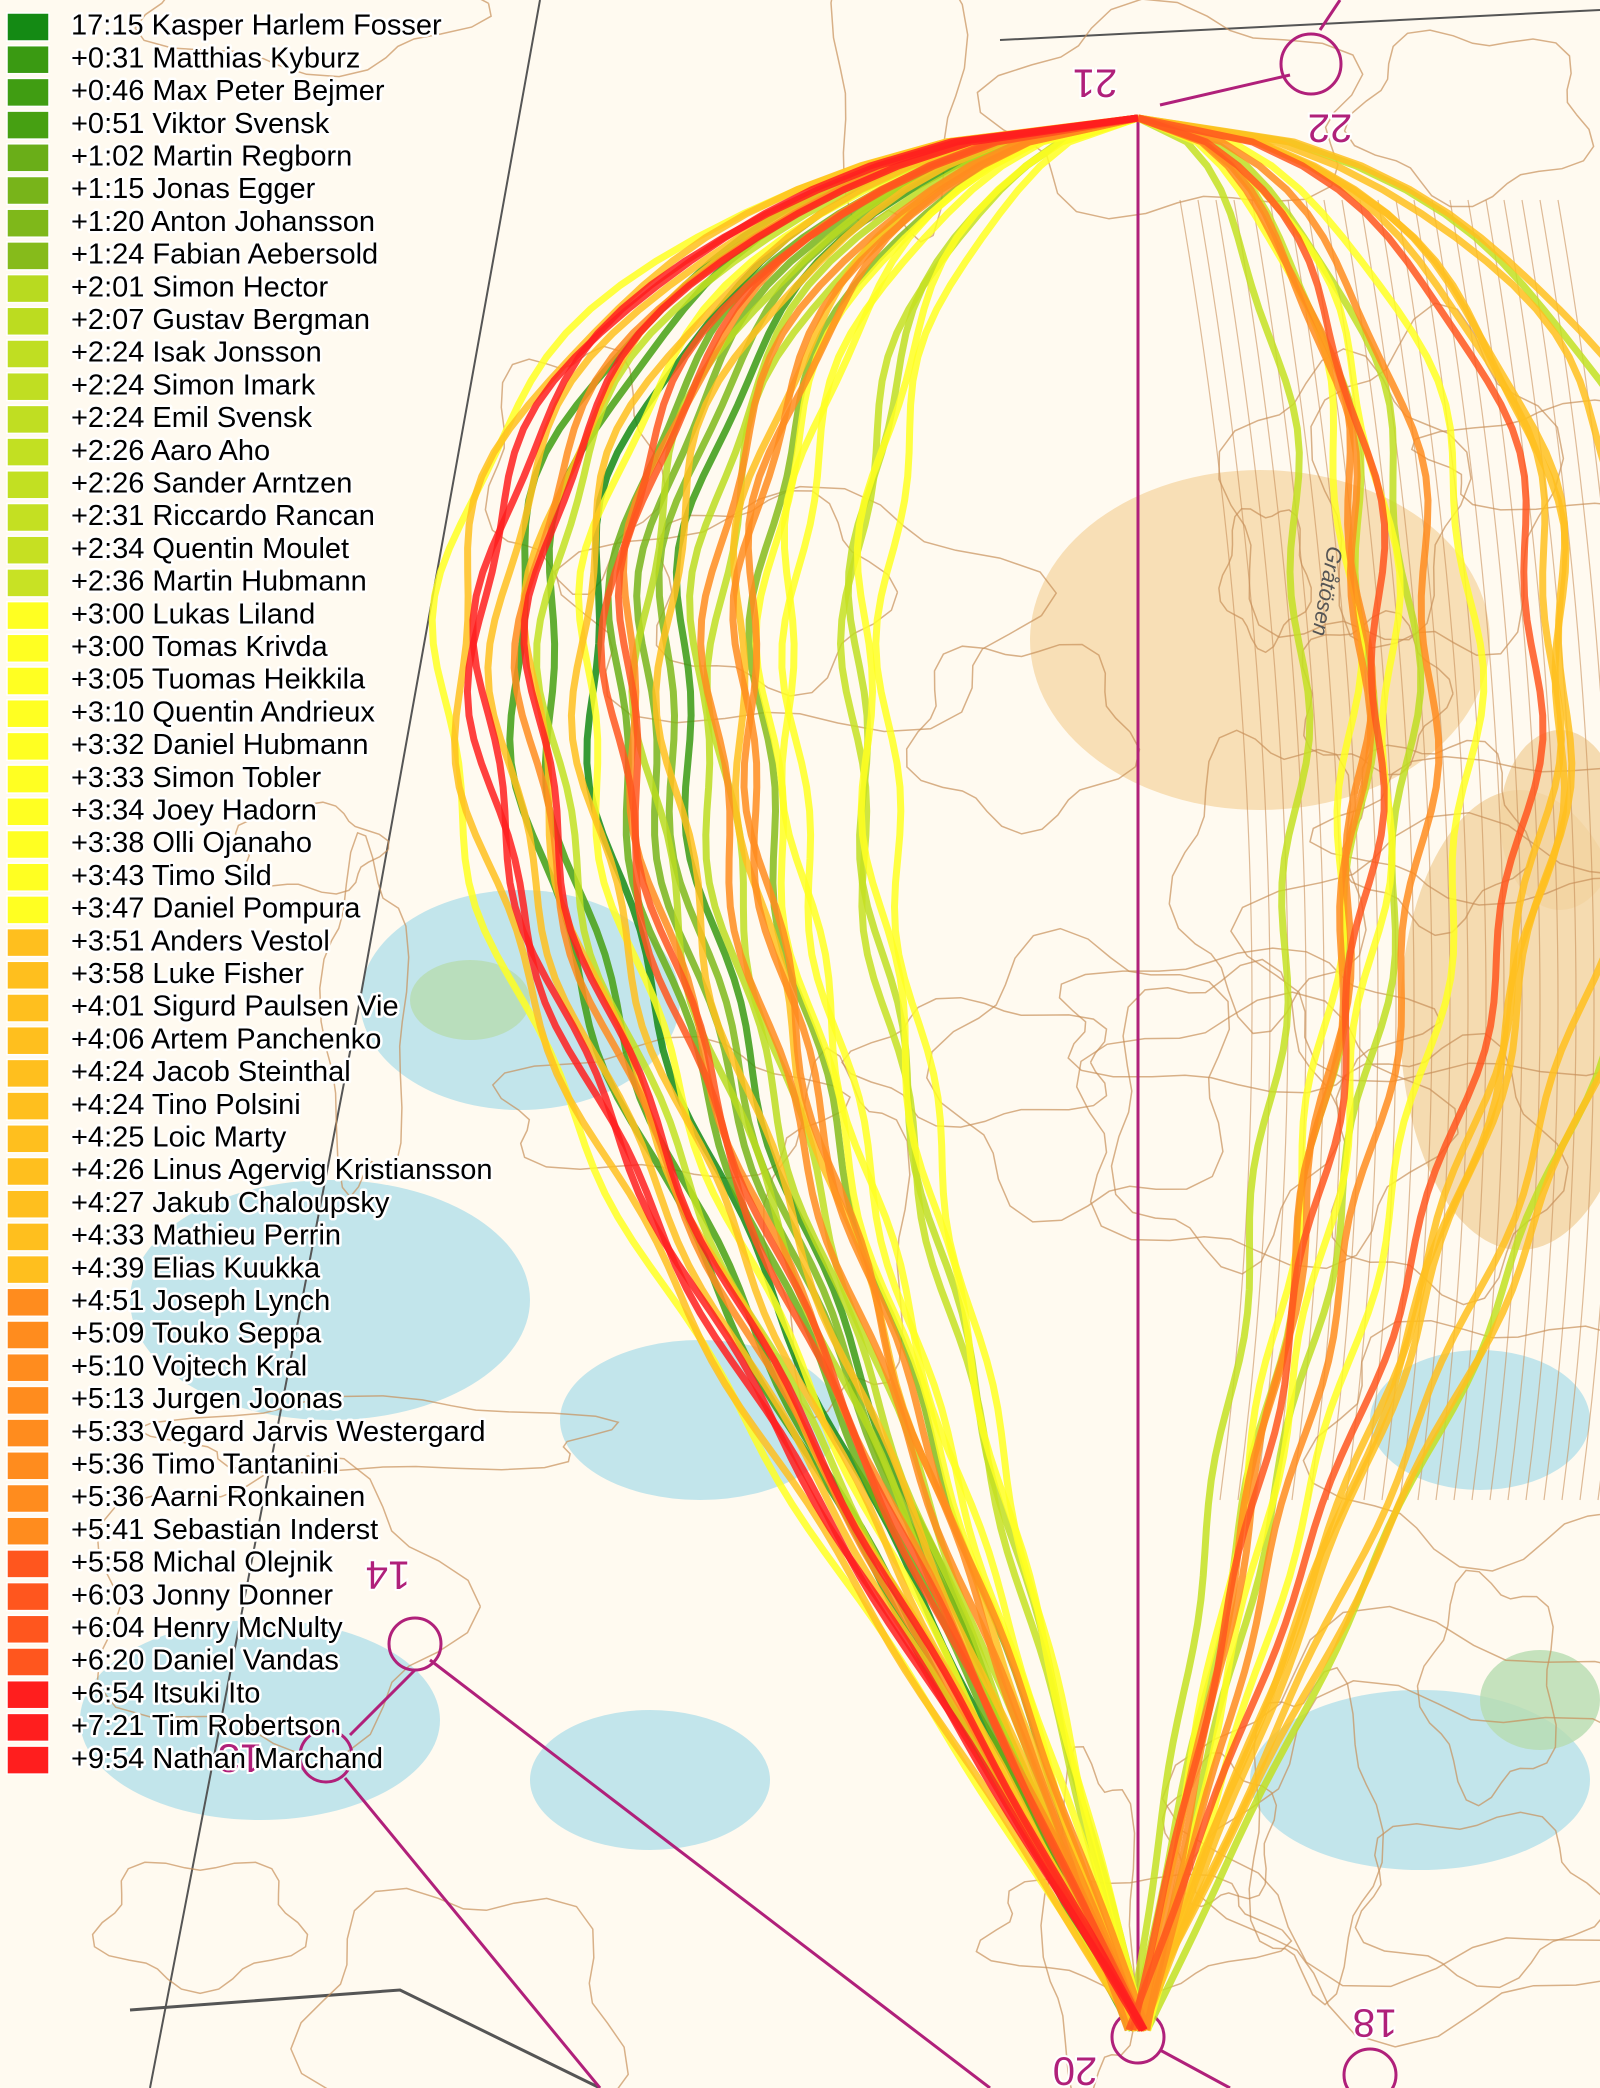 This screenshot has width=1600, height=2088. I want to click on open-land, so click(1550, 820).